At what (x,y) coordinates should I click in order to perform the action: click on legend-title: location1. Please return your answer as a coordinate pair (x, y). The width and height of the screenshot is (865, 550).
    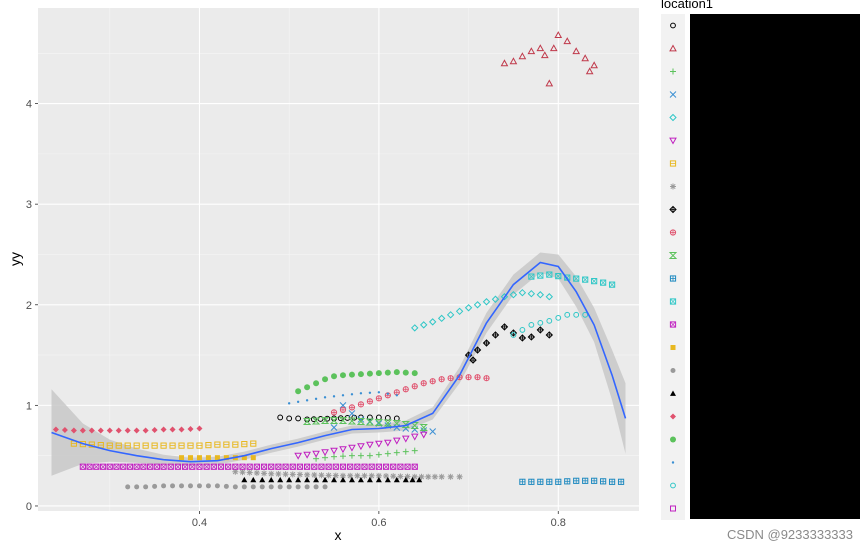
    Looking at the image, I should click on (687, 5).